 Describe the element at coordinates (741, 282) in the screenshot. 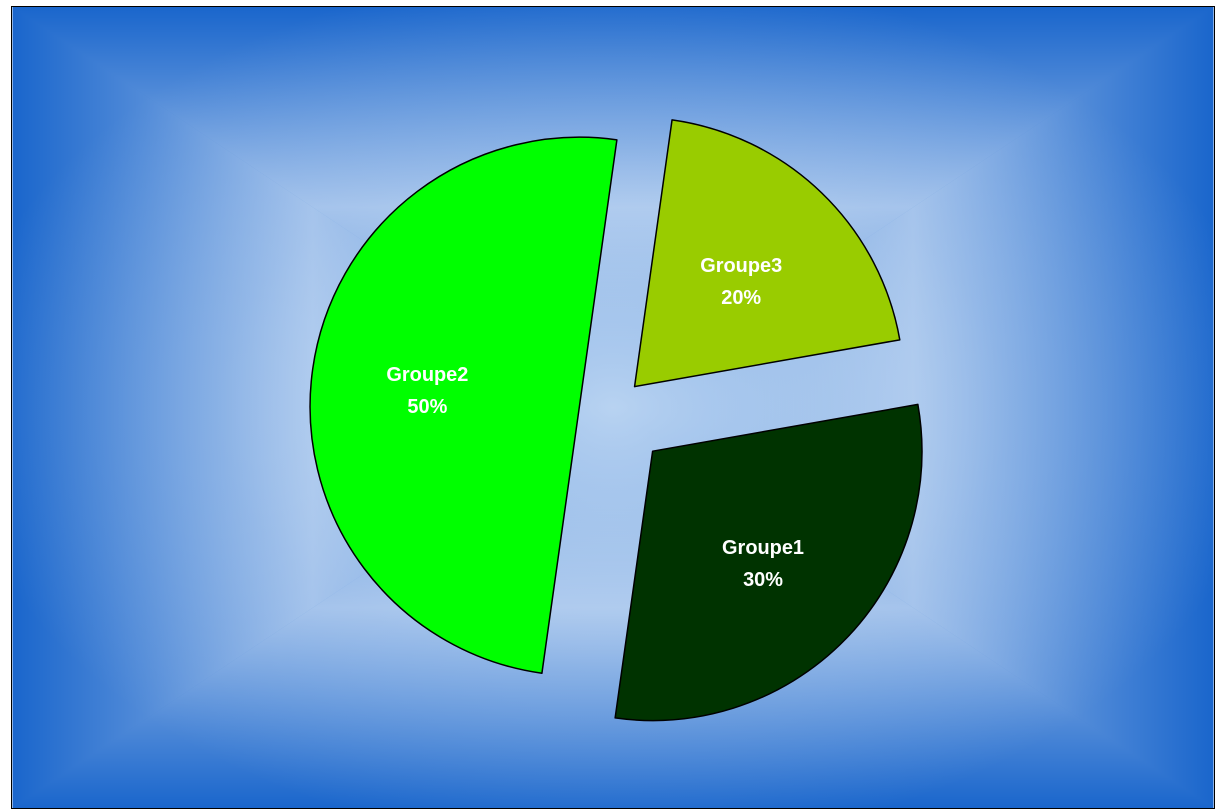

I see `slice-label-groupe3: Groupe3 20%` at that location.